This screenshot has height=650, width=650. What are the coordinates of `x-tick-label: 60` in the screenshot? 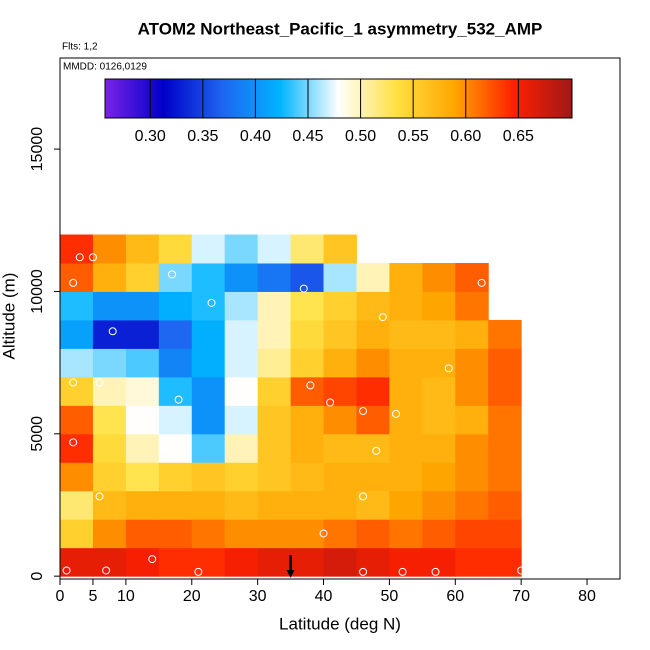 It's located at (455, 596).